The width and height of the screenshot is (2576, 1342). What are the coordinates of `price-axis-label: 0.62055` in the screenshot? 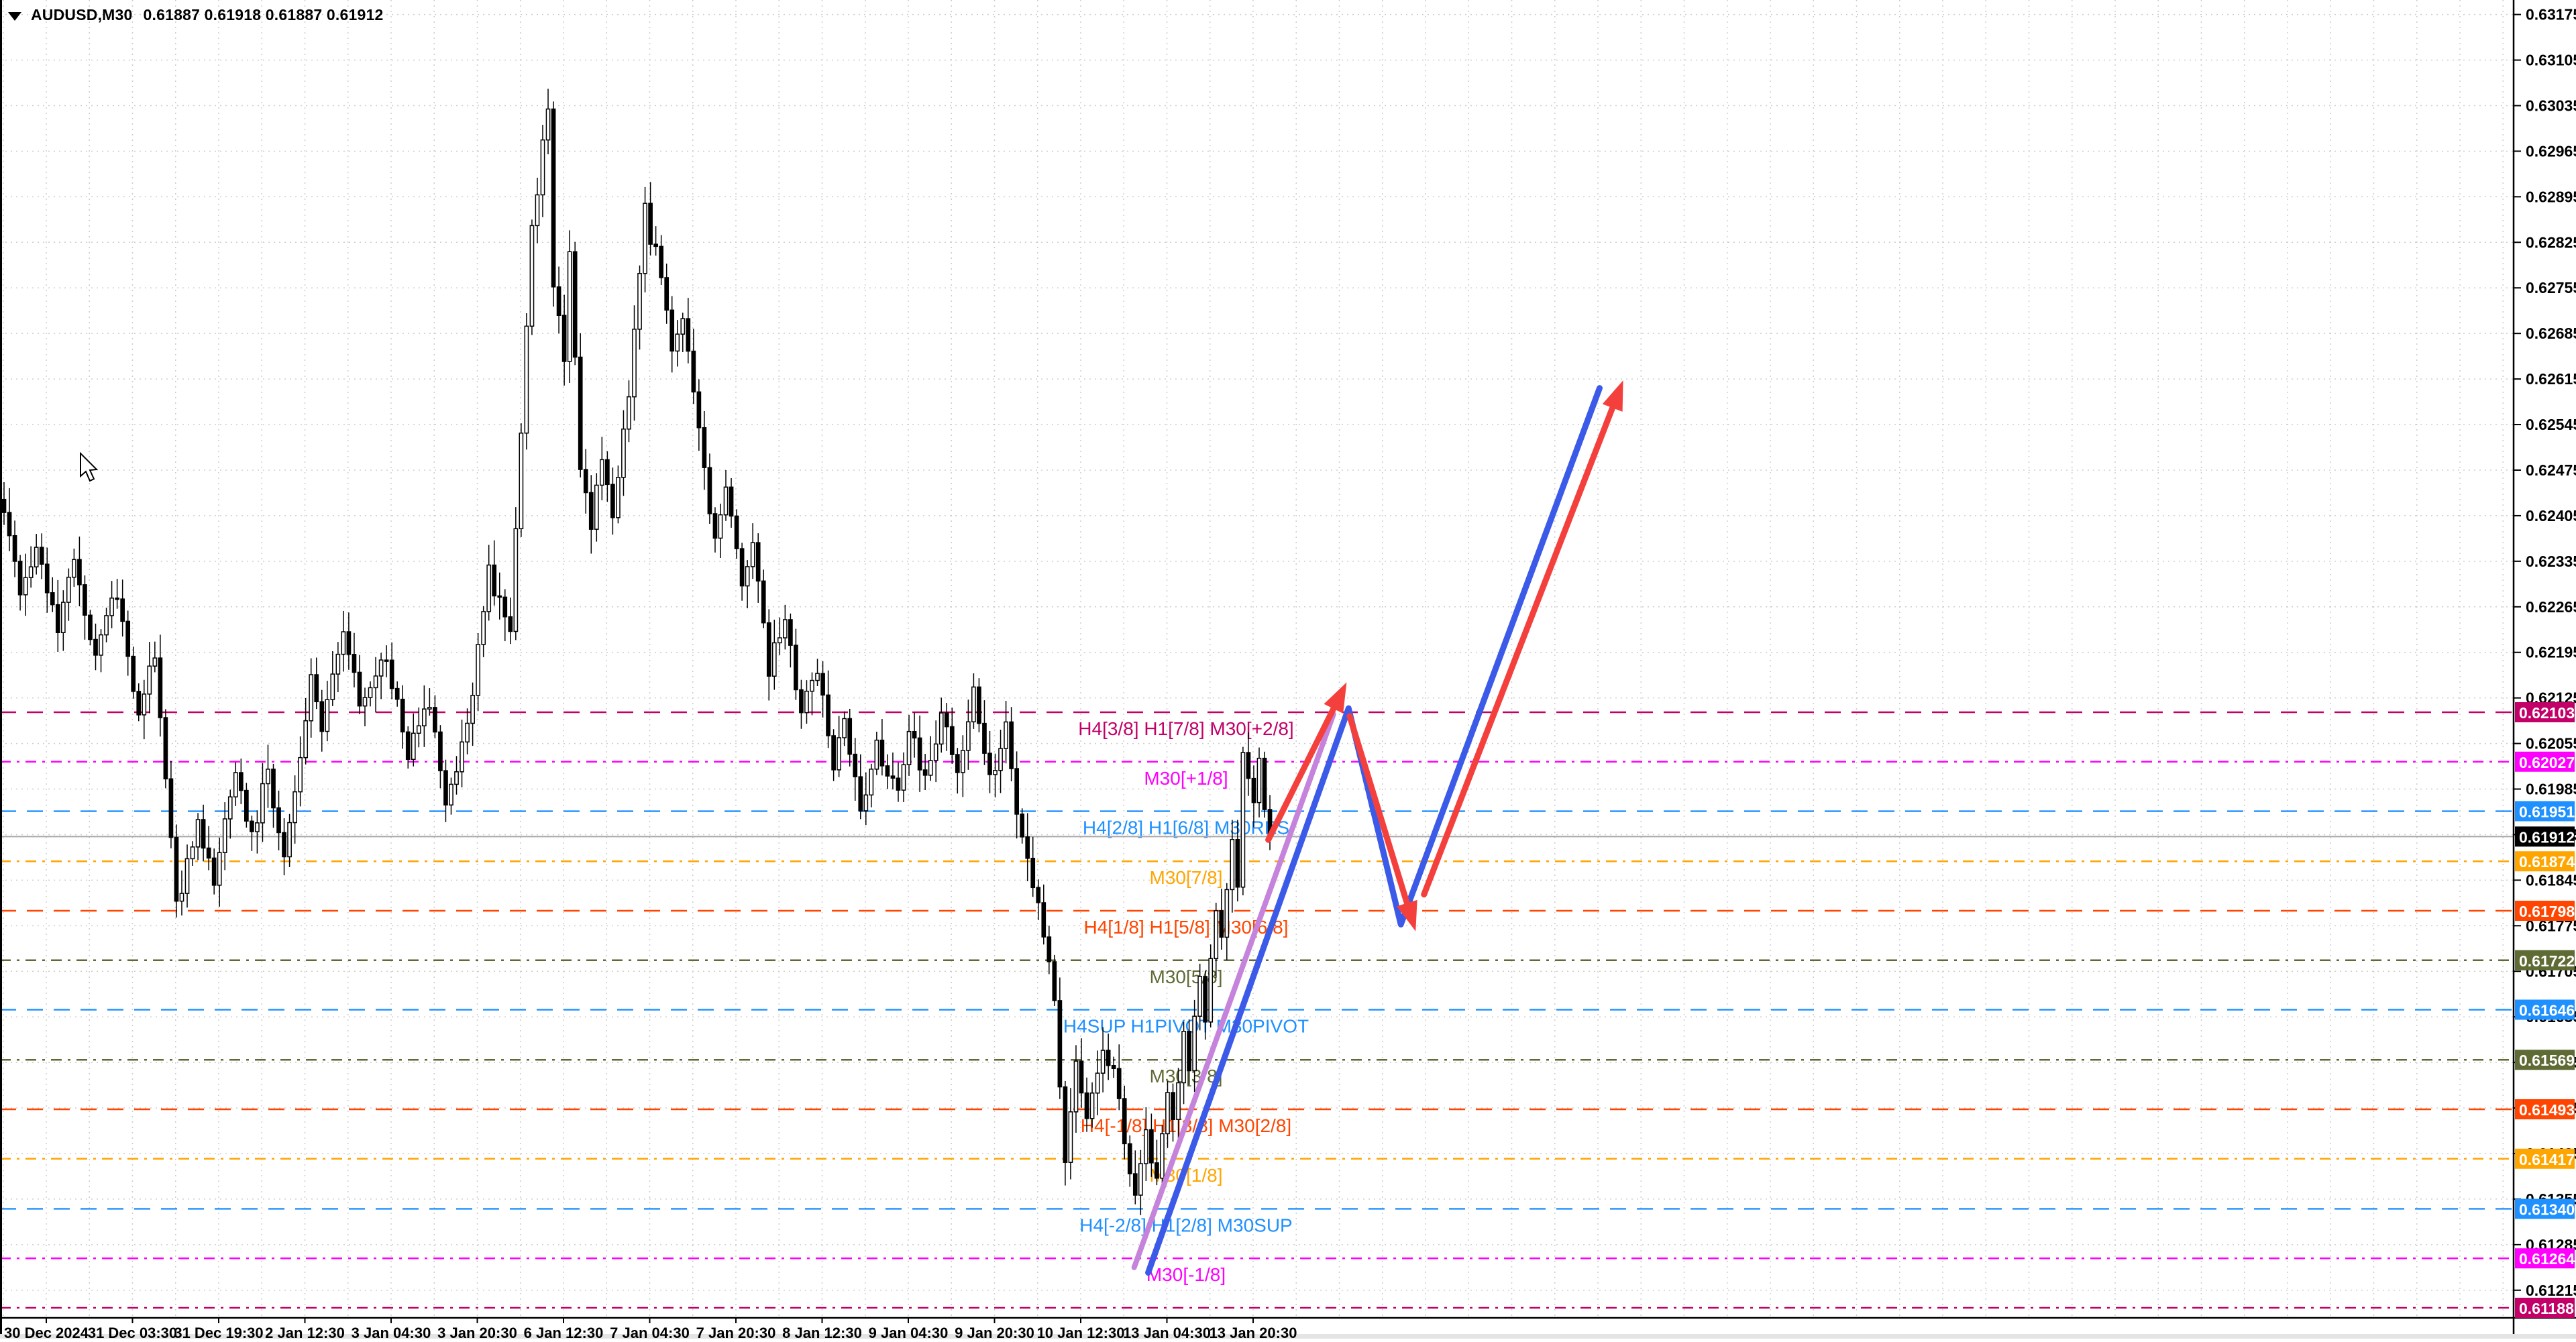 It's located at (2551, 743).